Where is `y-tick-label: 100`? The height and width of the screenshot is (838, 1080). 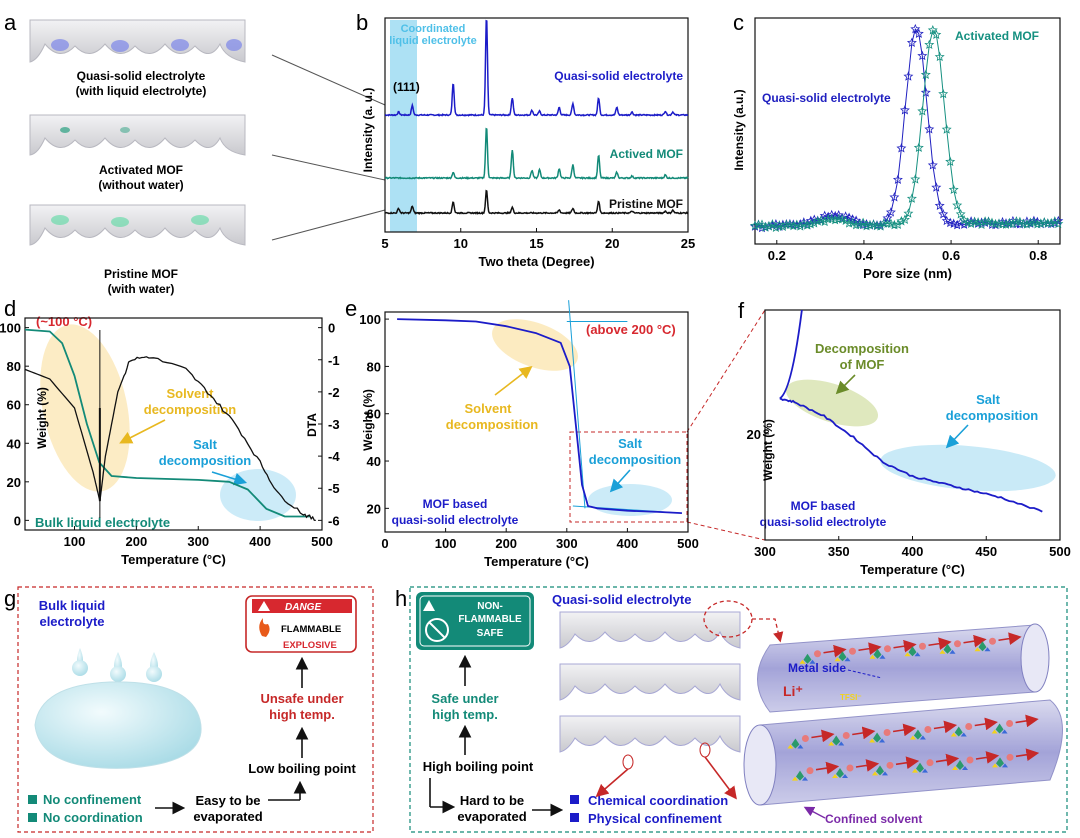
y-tick-label: 100 is located at coordinates (370, 319).